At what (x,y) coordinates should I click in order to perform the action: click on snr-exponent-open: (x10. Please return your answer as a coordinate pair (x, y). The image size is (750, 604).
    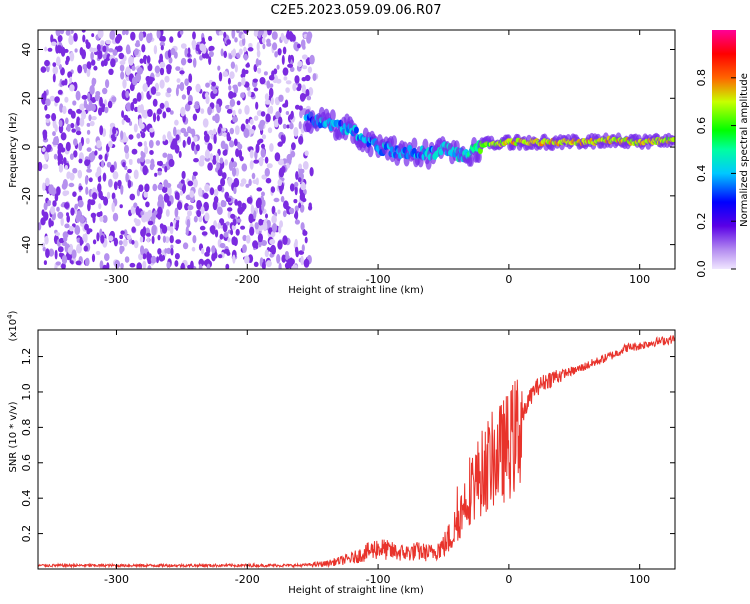
    Looking at the image, I should click on (13, 330).